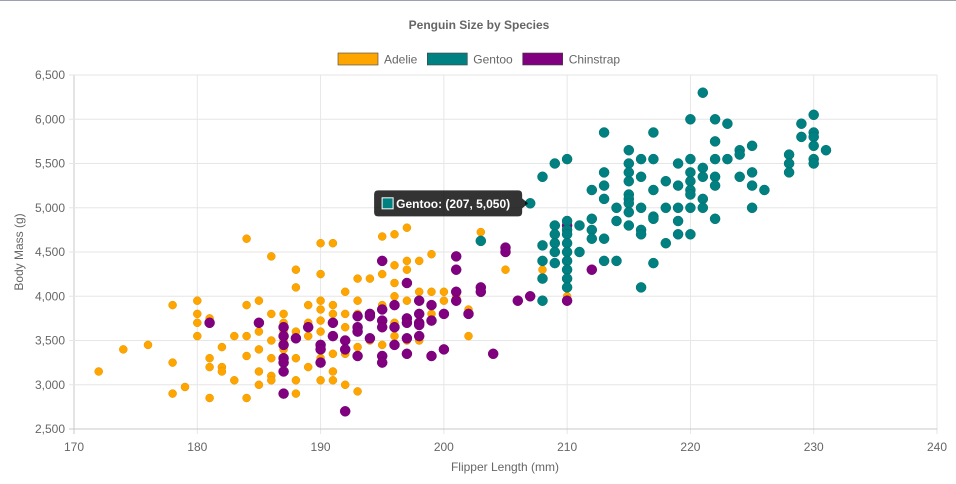 The height and width of the screenshot is (484, 956). What do you see at coordinates (571, 60) in the screenshot?
I see `legend-item-chinstrap: Chinstrap` at bounding box center [571, 60].